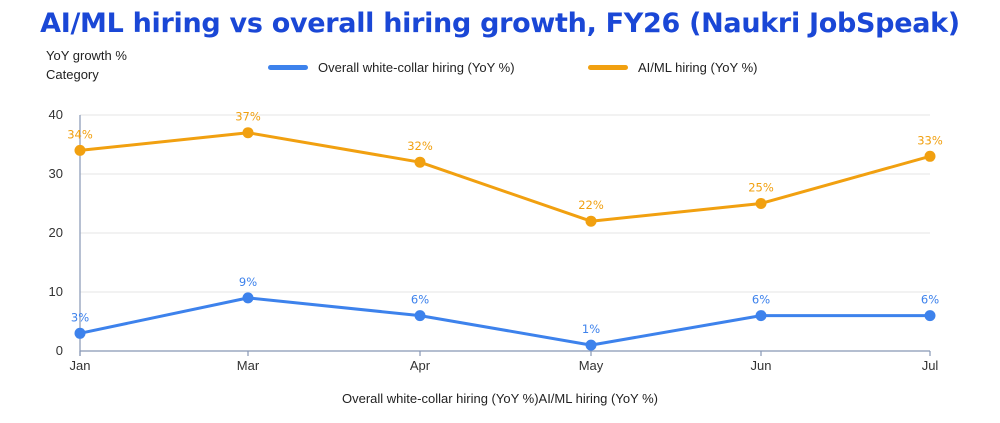  What do you see at coordinates (930, 300) in the screenshot?
I see `data-label-overall-hiring-jul: 6%` at bounding box center [930, 300].